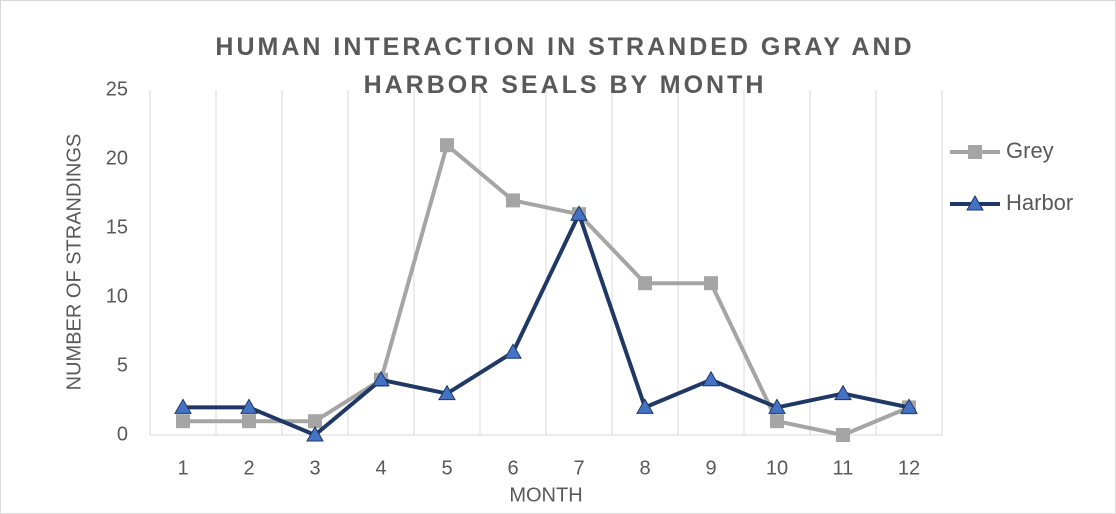 The height and width of the screenshot is (514, 1116). Describe the element at coordinates (545, 495) in the screenshot. I see `x-axis-label: MONTH` at that location.